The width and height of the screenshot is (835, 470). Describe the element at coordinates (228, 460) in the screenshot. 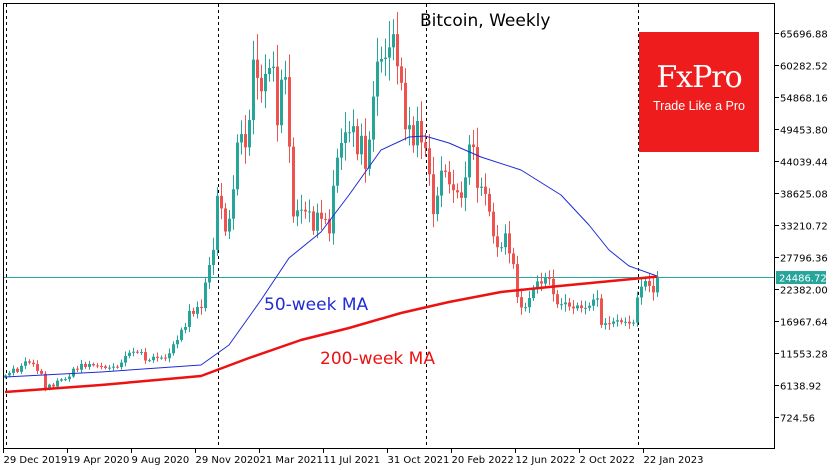

I see `x-tick-label: 29 Nov 2020` at that location.